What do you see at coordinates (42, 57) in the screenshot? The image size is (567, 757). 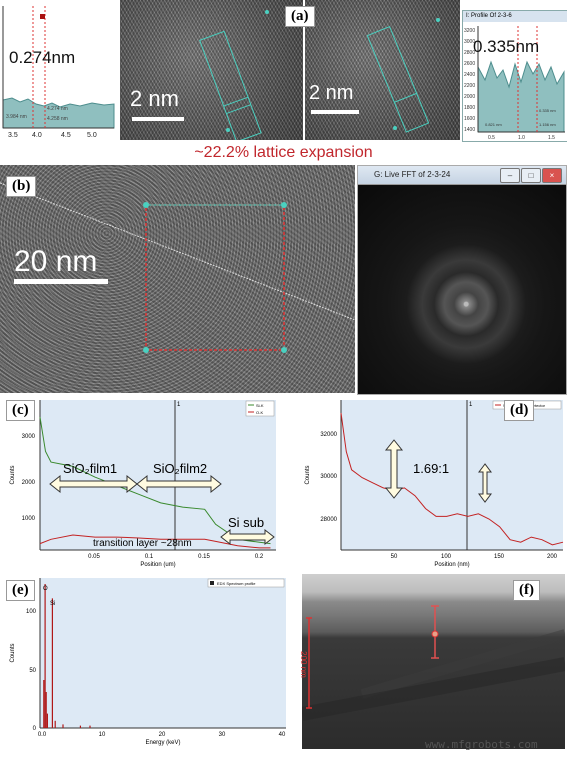 I see `measurement-label: 0.274nm` at bounding box center [42, 57].